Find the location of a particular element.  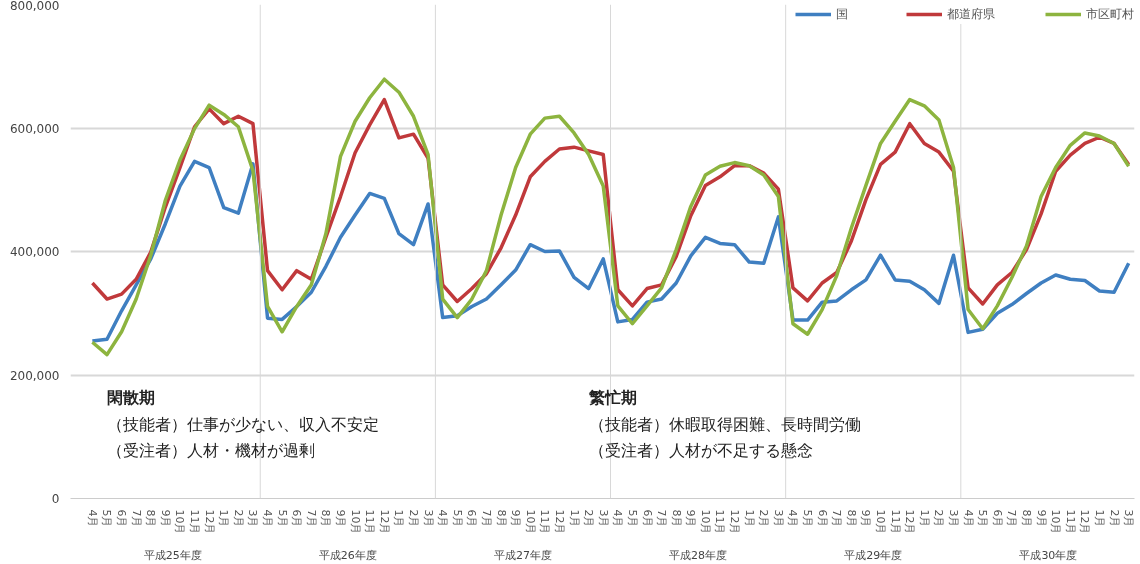

annotation: （受注者）人材が不足する懸念 is located at coordinates (700, 451).